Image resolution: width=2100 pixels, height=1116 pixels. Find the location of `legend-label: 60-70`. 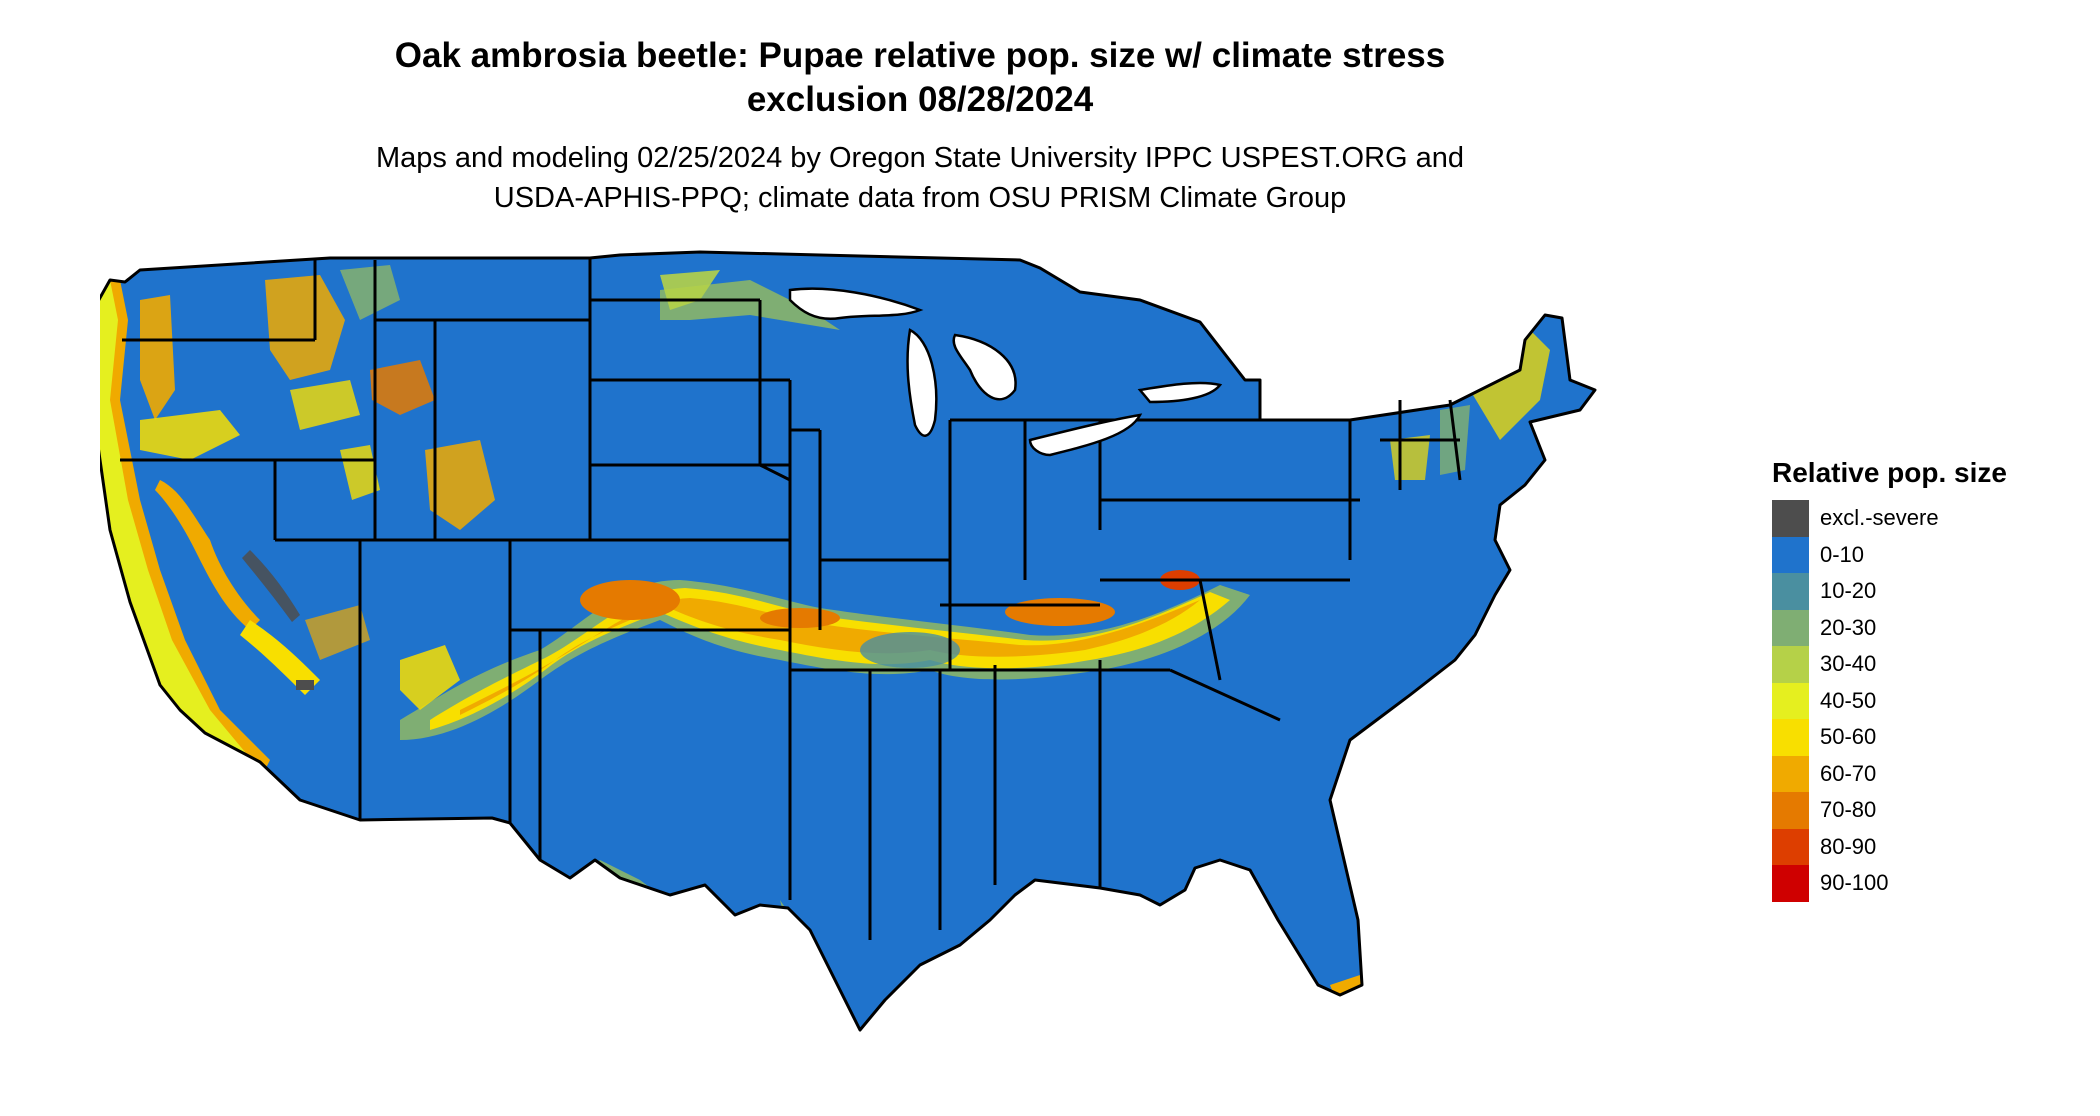

legend-label: 60-70 is located at coordinates (1848, 773).